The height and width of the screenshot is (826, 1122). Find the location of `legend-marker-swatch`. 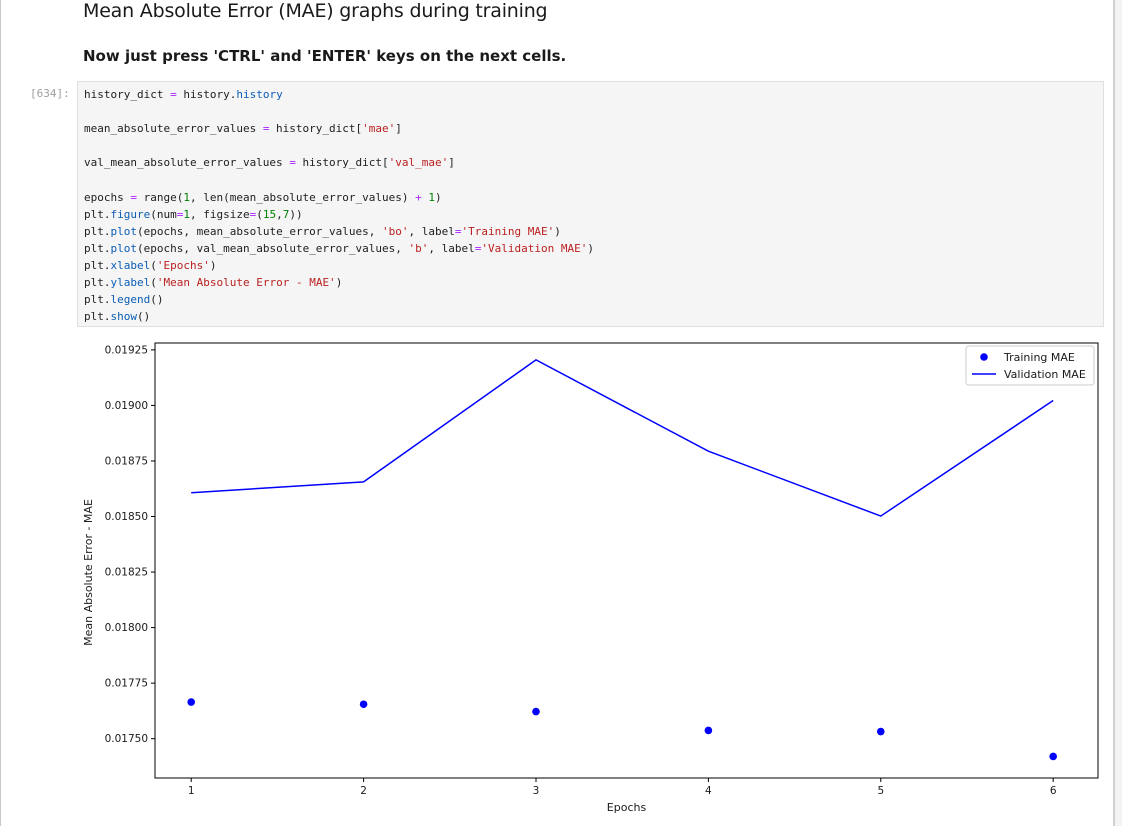

legend-marker-swatch is located at coordinates (984, 357).